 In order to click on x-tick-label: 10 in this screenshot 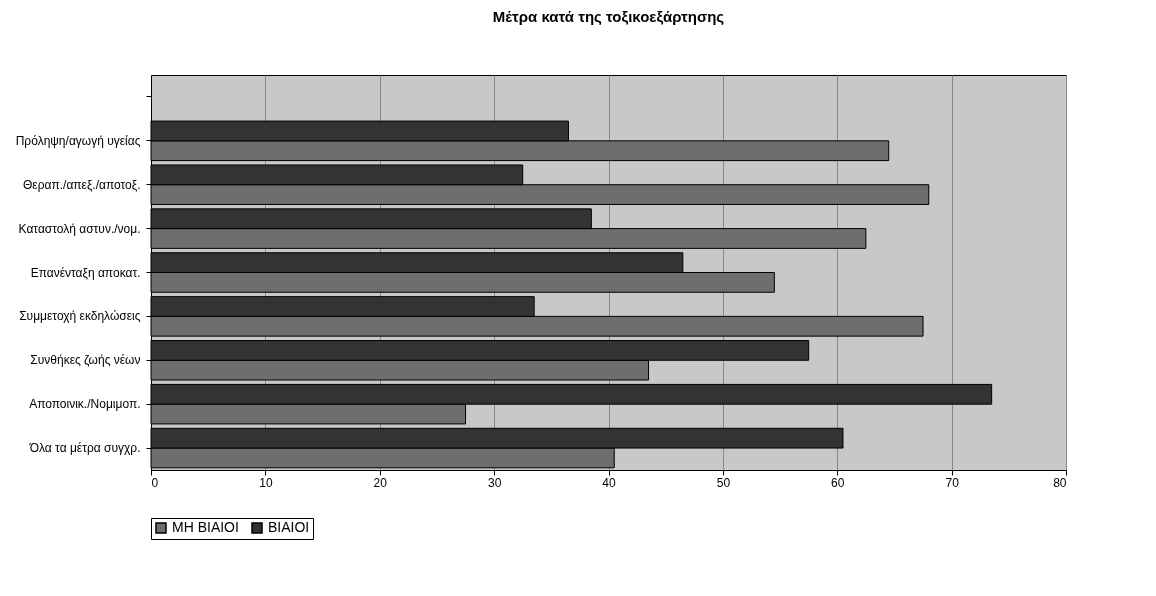, I will do `click(266, 482)`.